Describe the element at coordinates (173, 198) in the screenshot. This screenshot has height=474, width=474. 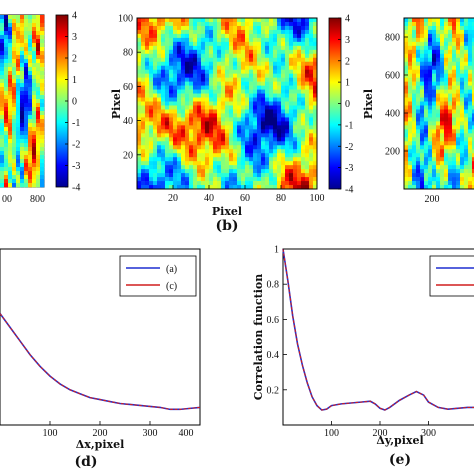
I see `x-tick-label: 20` at that location.